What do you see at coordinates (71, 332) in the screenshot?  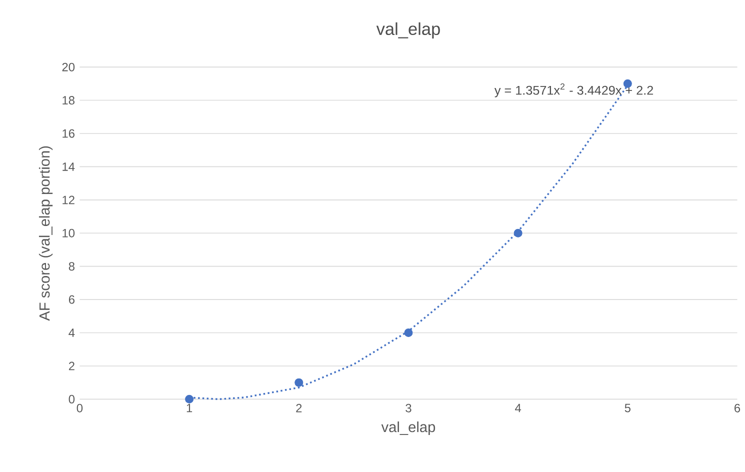 I see `y-tick-label: 4` at bounding box center [71, 332].